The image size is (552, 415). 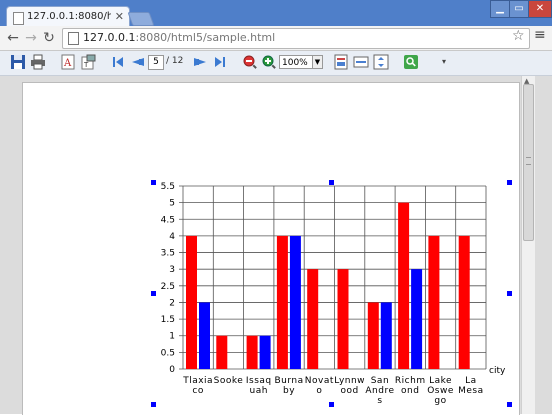 I want to click on zoom-in-icon, so click(x=269, y=62).